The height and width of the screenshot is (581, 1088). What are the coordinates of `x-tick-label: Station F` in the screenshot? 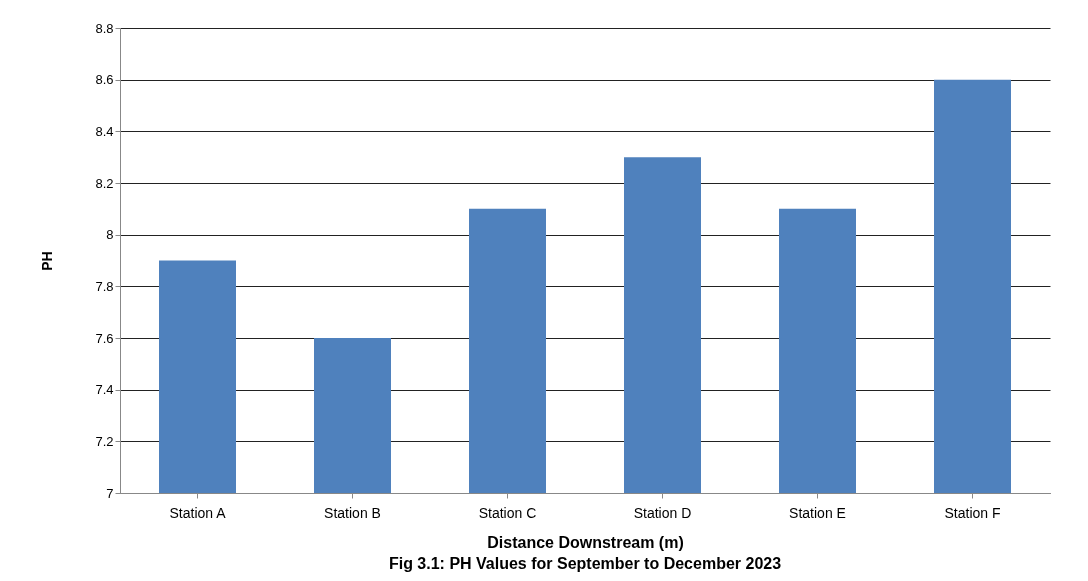 It's located at (972, 512).